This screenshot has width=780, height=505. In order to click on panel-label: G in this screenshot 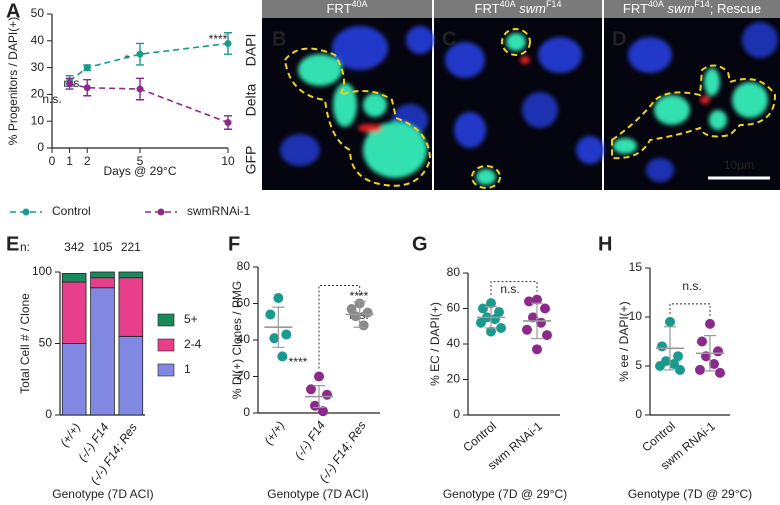, I will do `click(420, 244)`.